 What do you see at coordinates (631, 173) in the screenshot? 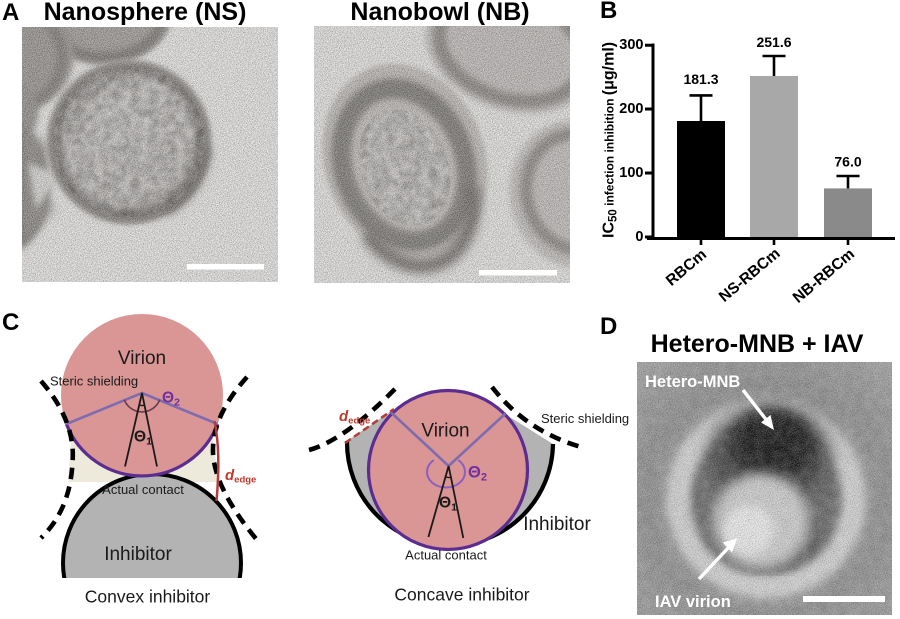
I see `svg-text: 100` at bounding box center [631, 173].